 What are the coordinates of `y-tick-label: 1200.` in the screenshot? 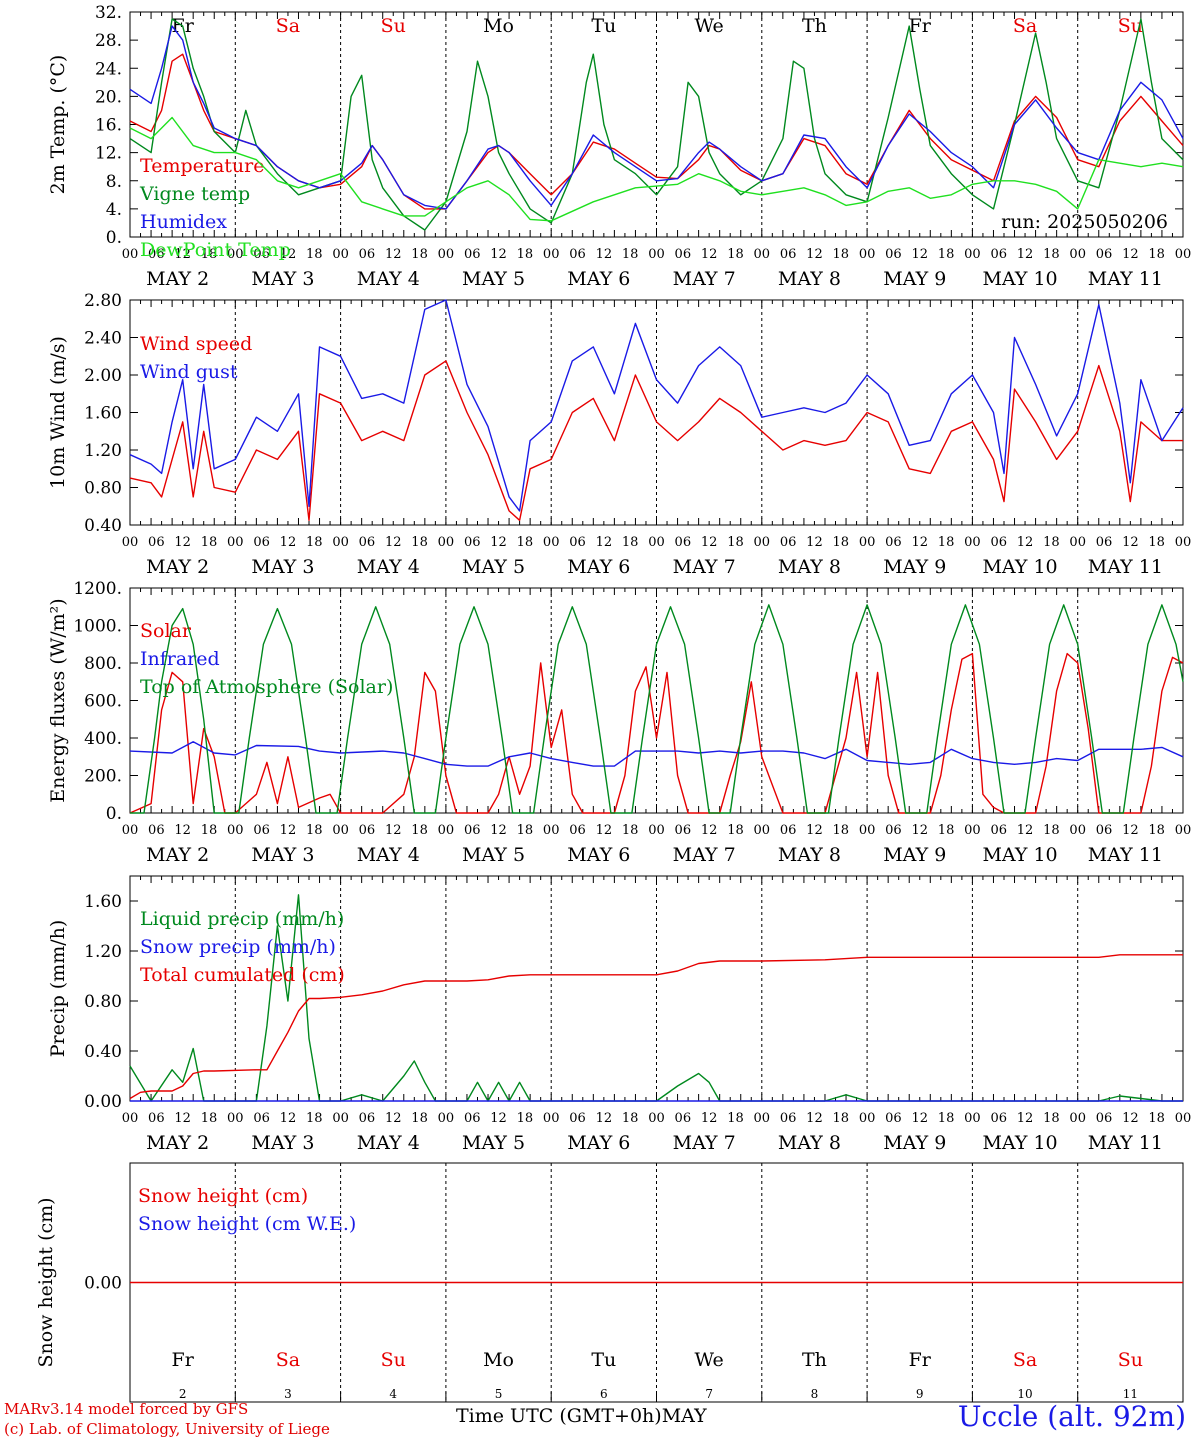 It's located at (97, 589).